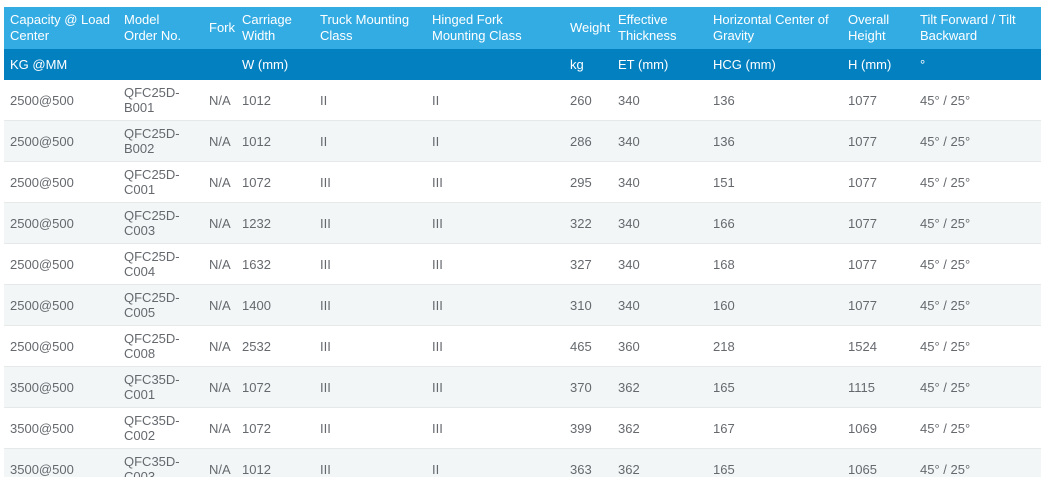  I want to click on table-cell: 160, so click(724, 305).